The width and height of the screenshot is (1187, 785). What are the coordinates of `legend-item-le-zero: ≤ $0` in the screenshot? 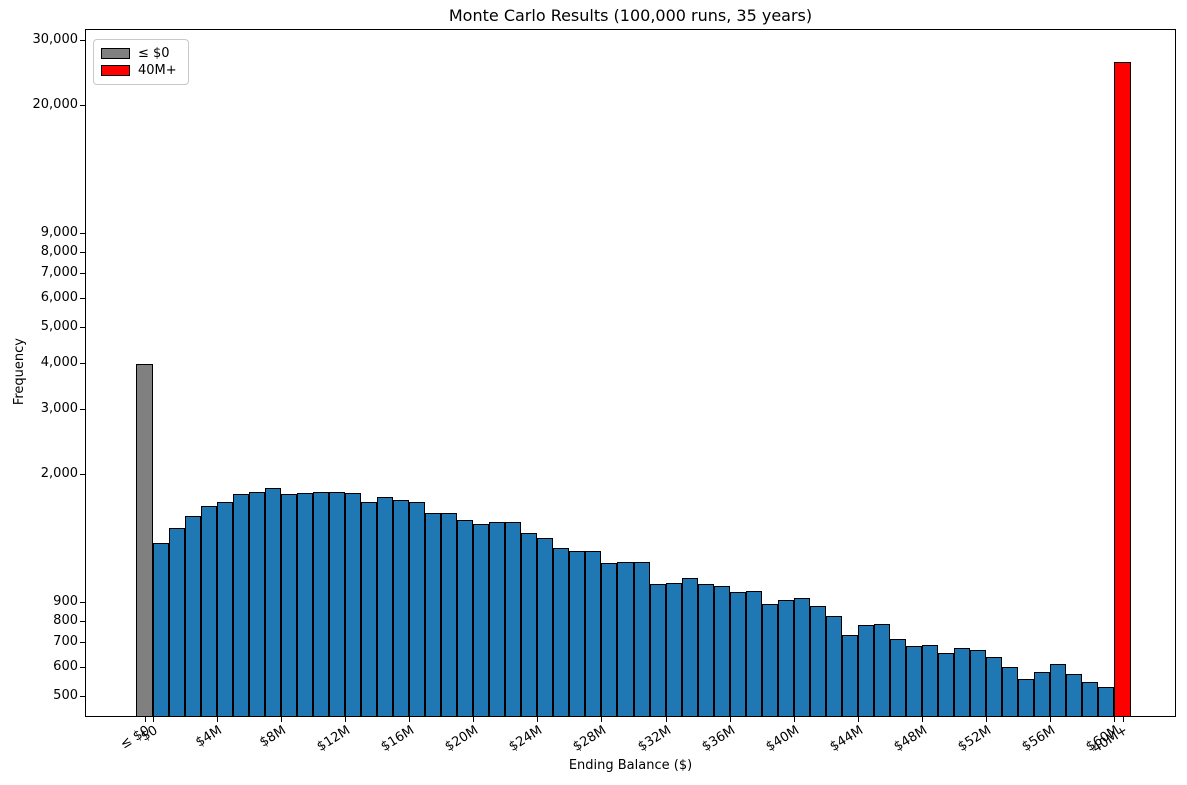 It's located at (139, 53).